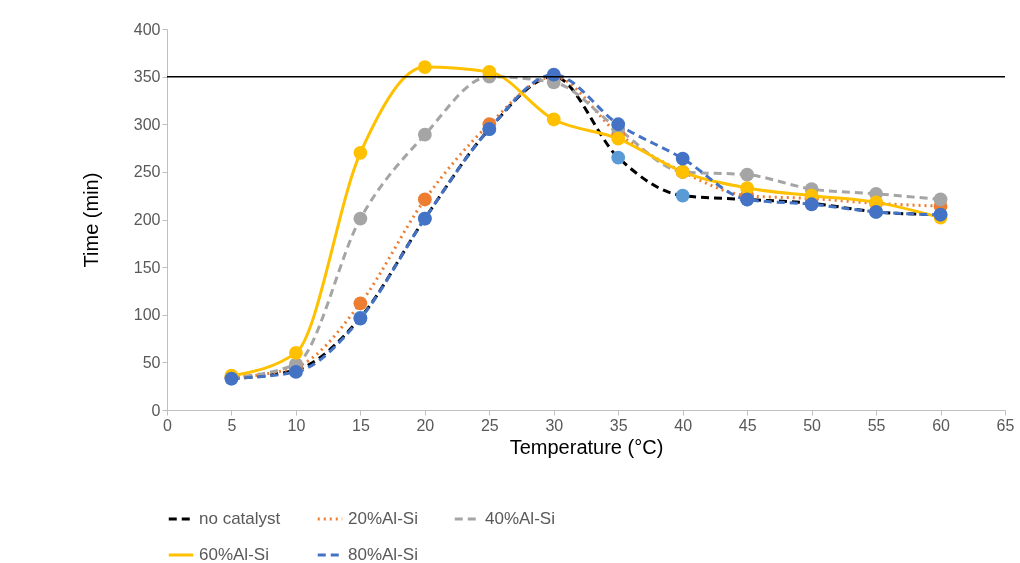 The image size is (1020, 563). Describe the element at coordinates (1005, 425) in the screenshot. I see `x-tick-label: 65` at that location.